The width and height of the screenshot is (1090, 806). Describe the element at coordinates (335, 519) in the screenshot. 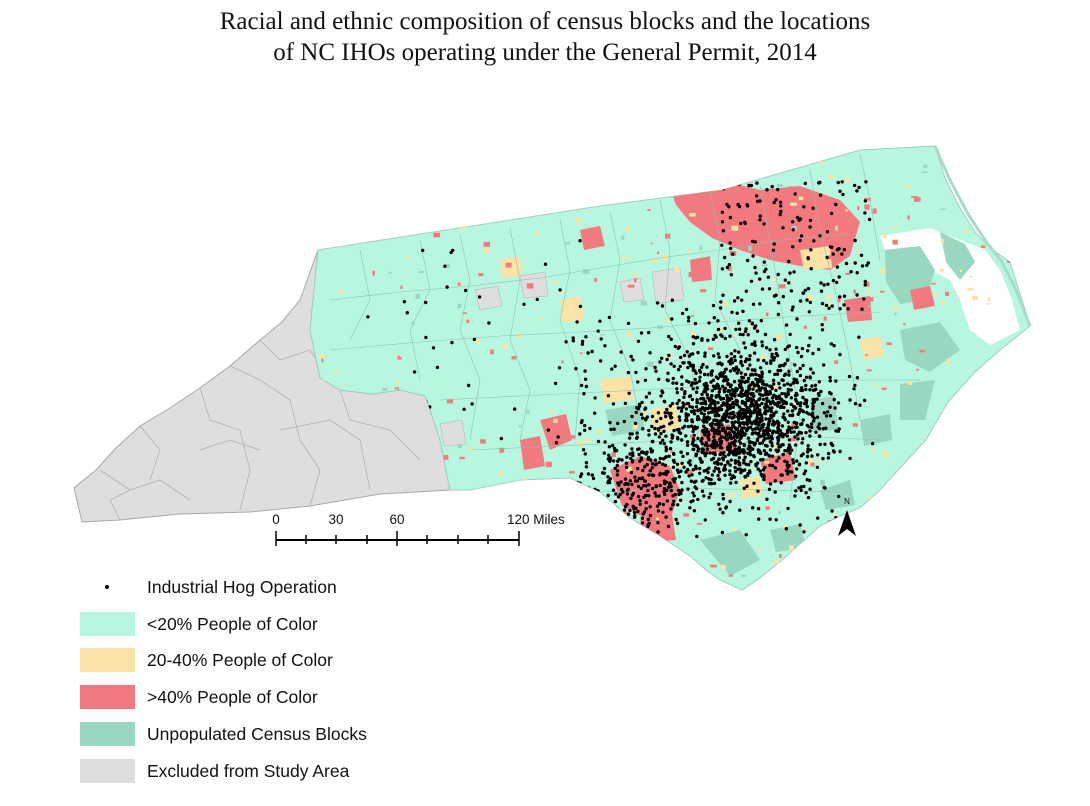

I see `scale-tick-30: 30` at that location.